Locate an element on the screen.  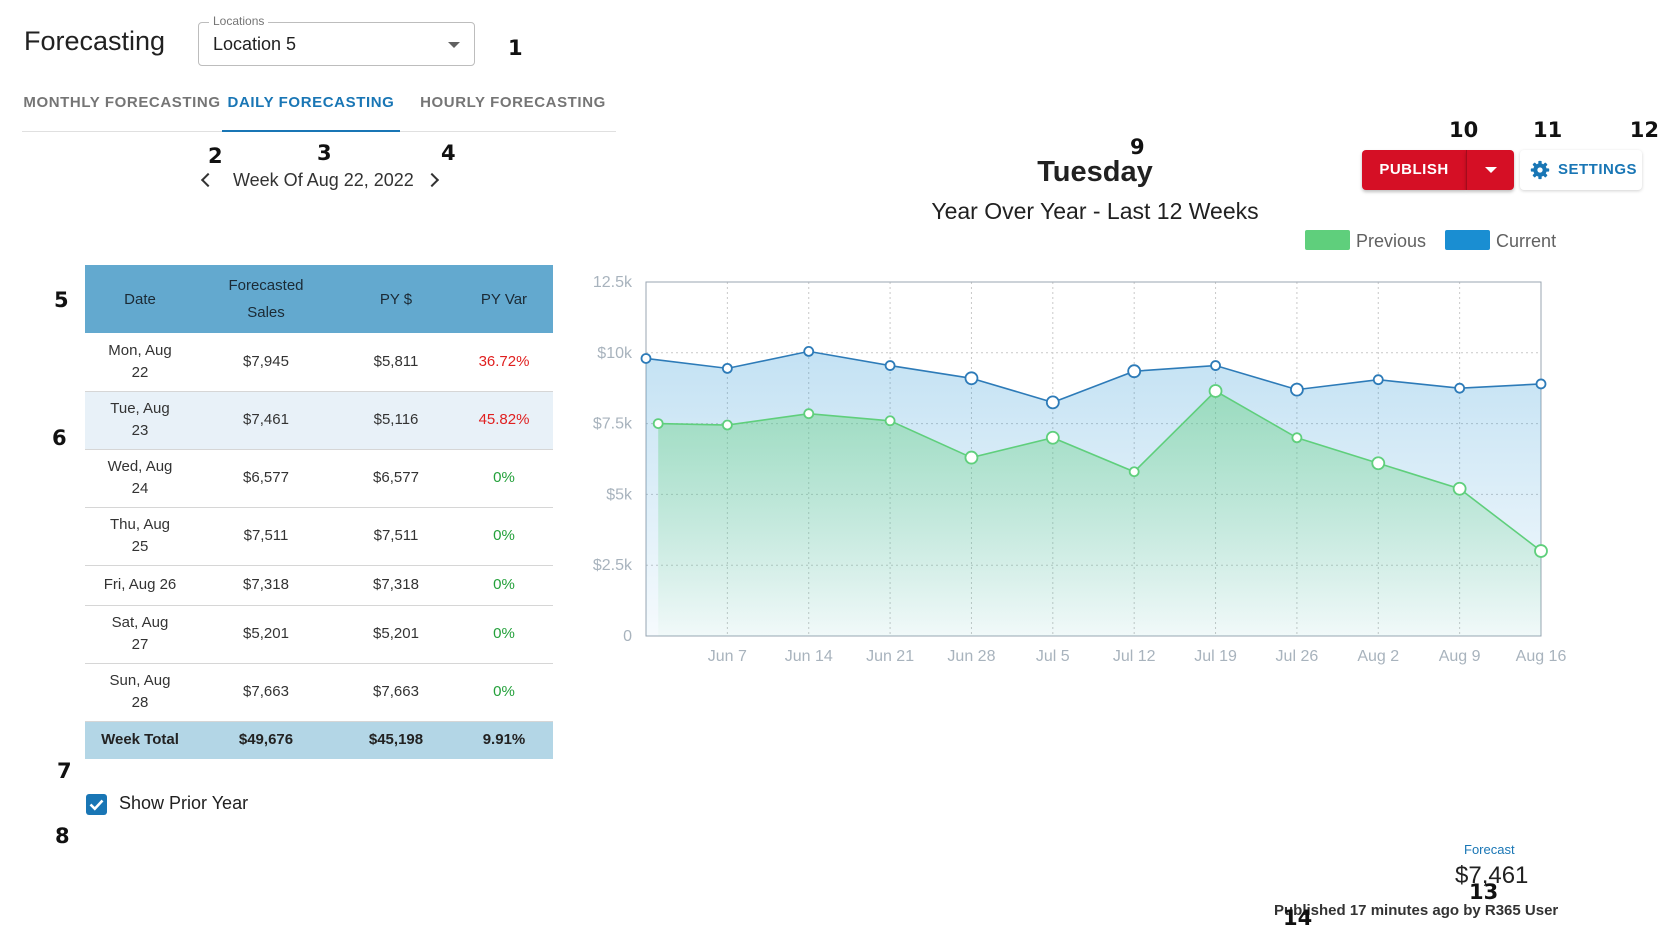
page-title: Forecasting is located at coordinates (95, 41).